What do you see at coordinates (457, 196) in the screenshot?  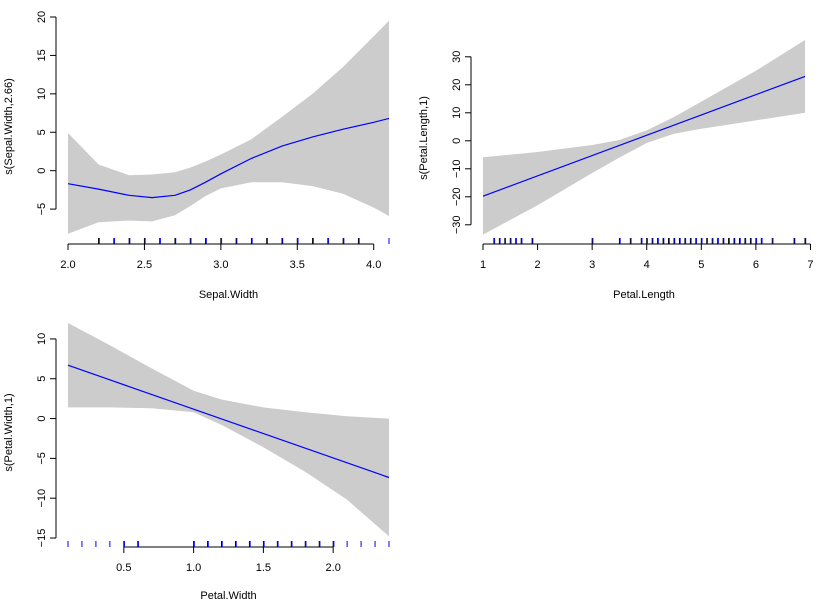 I see `y-tick-label: −20` at bounding box center [457, 196].